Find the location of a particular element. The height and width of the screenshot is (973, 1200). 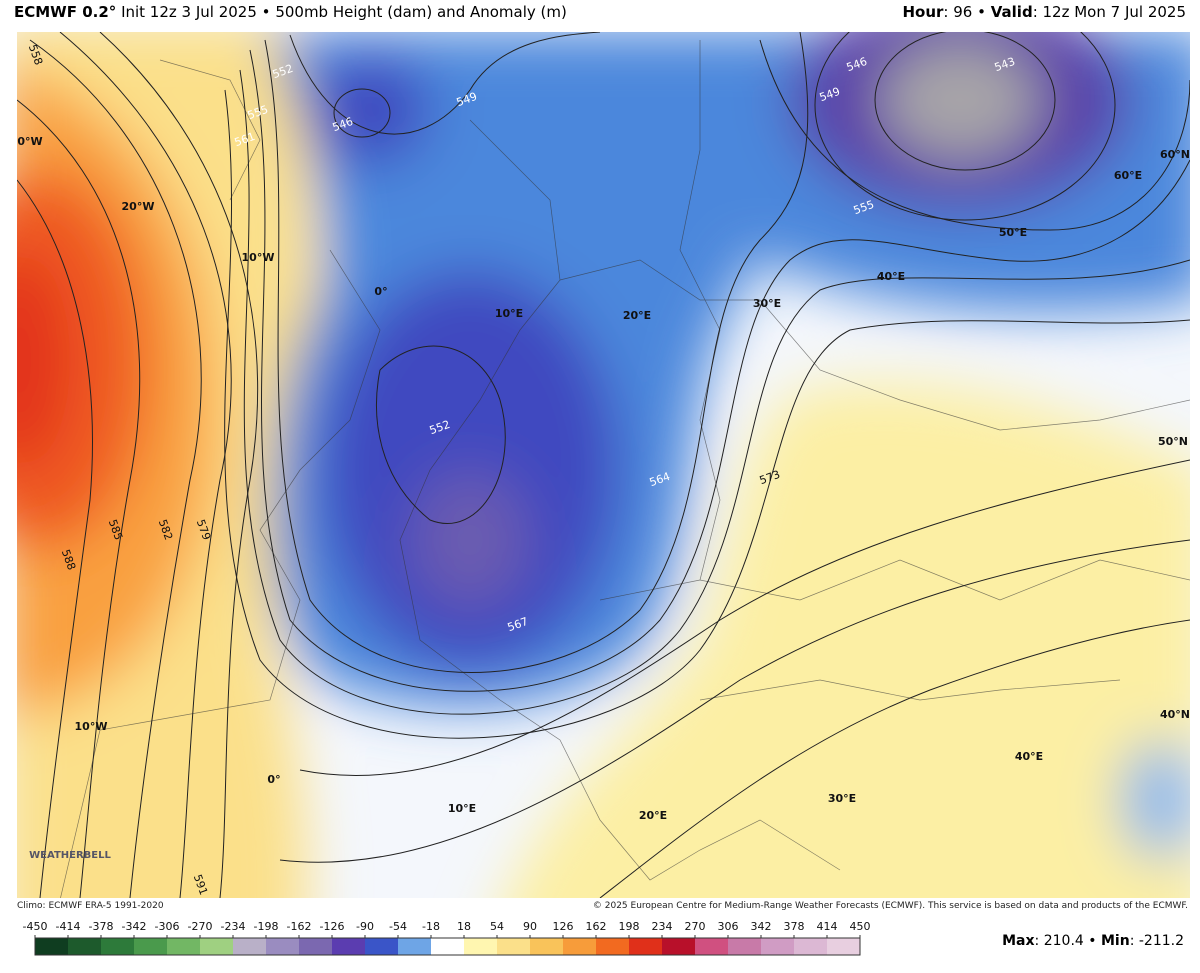

valid: 12z Mon 7 Jul 2025 is located at coordinates (1114, 12).